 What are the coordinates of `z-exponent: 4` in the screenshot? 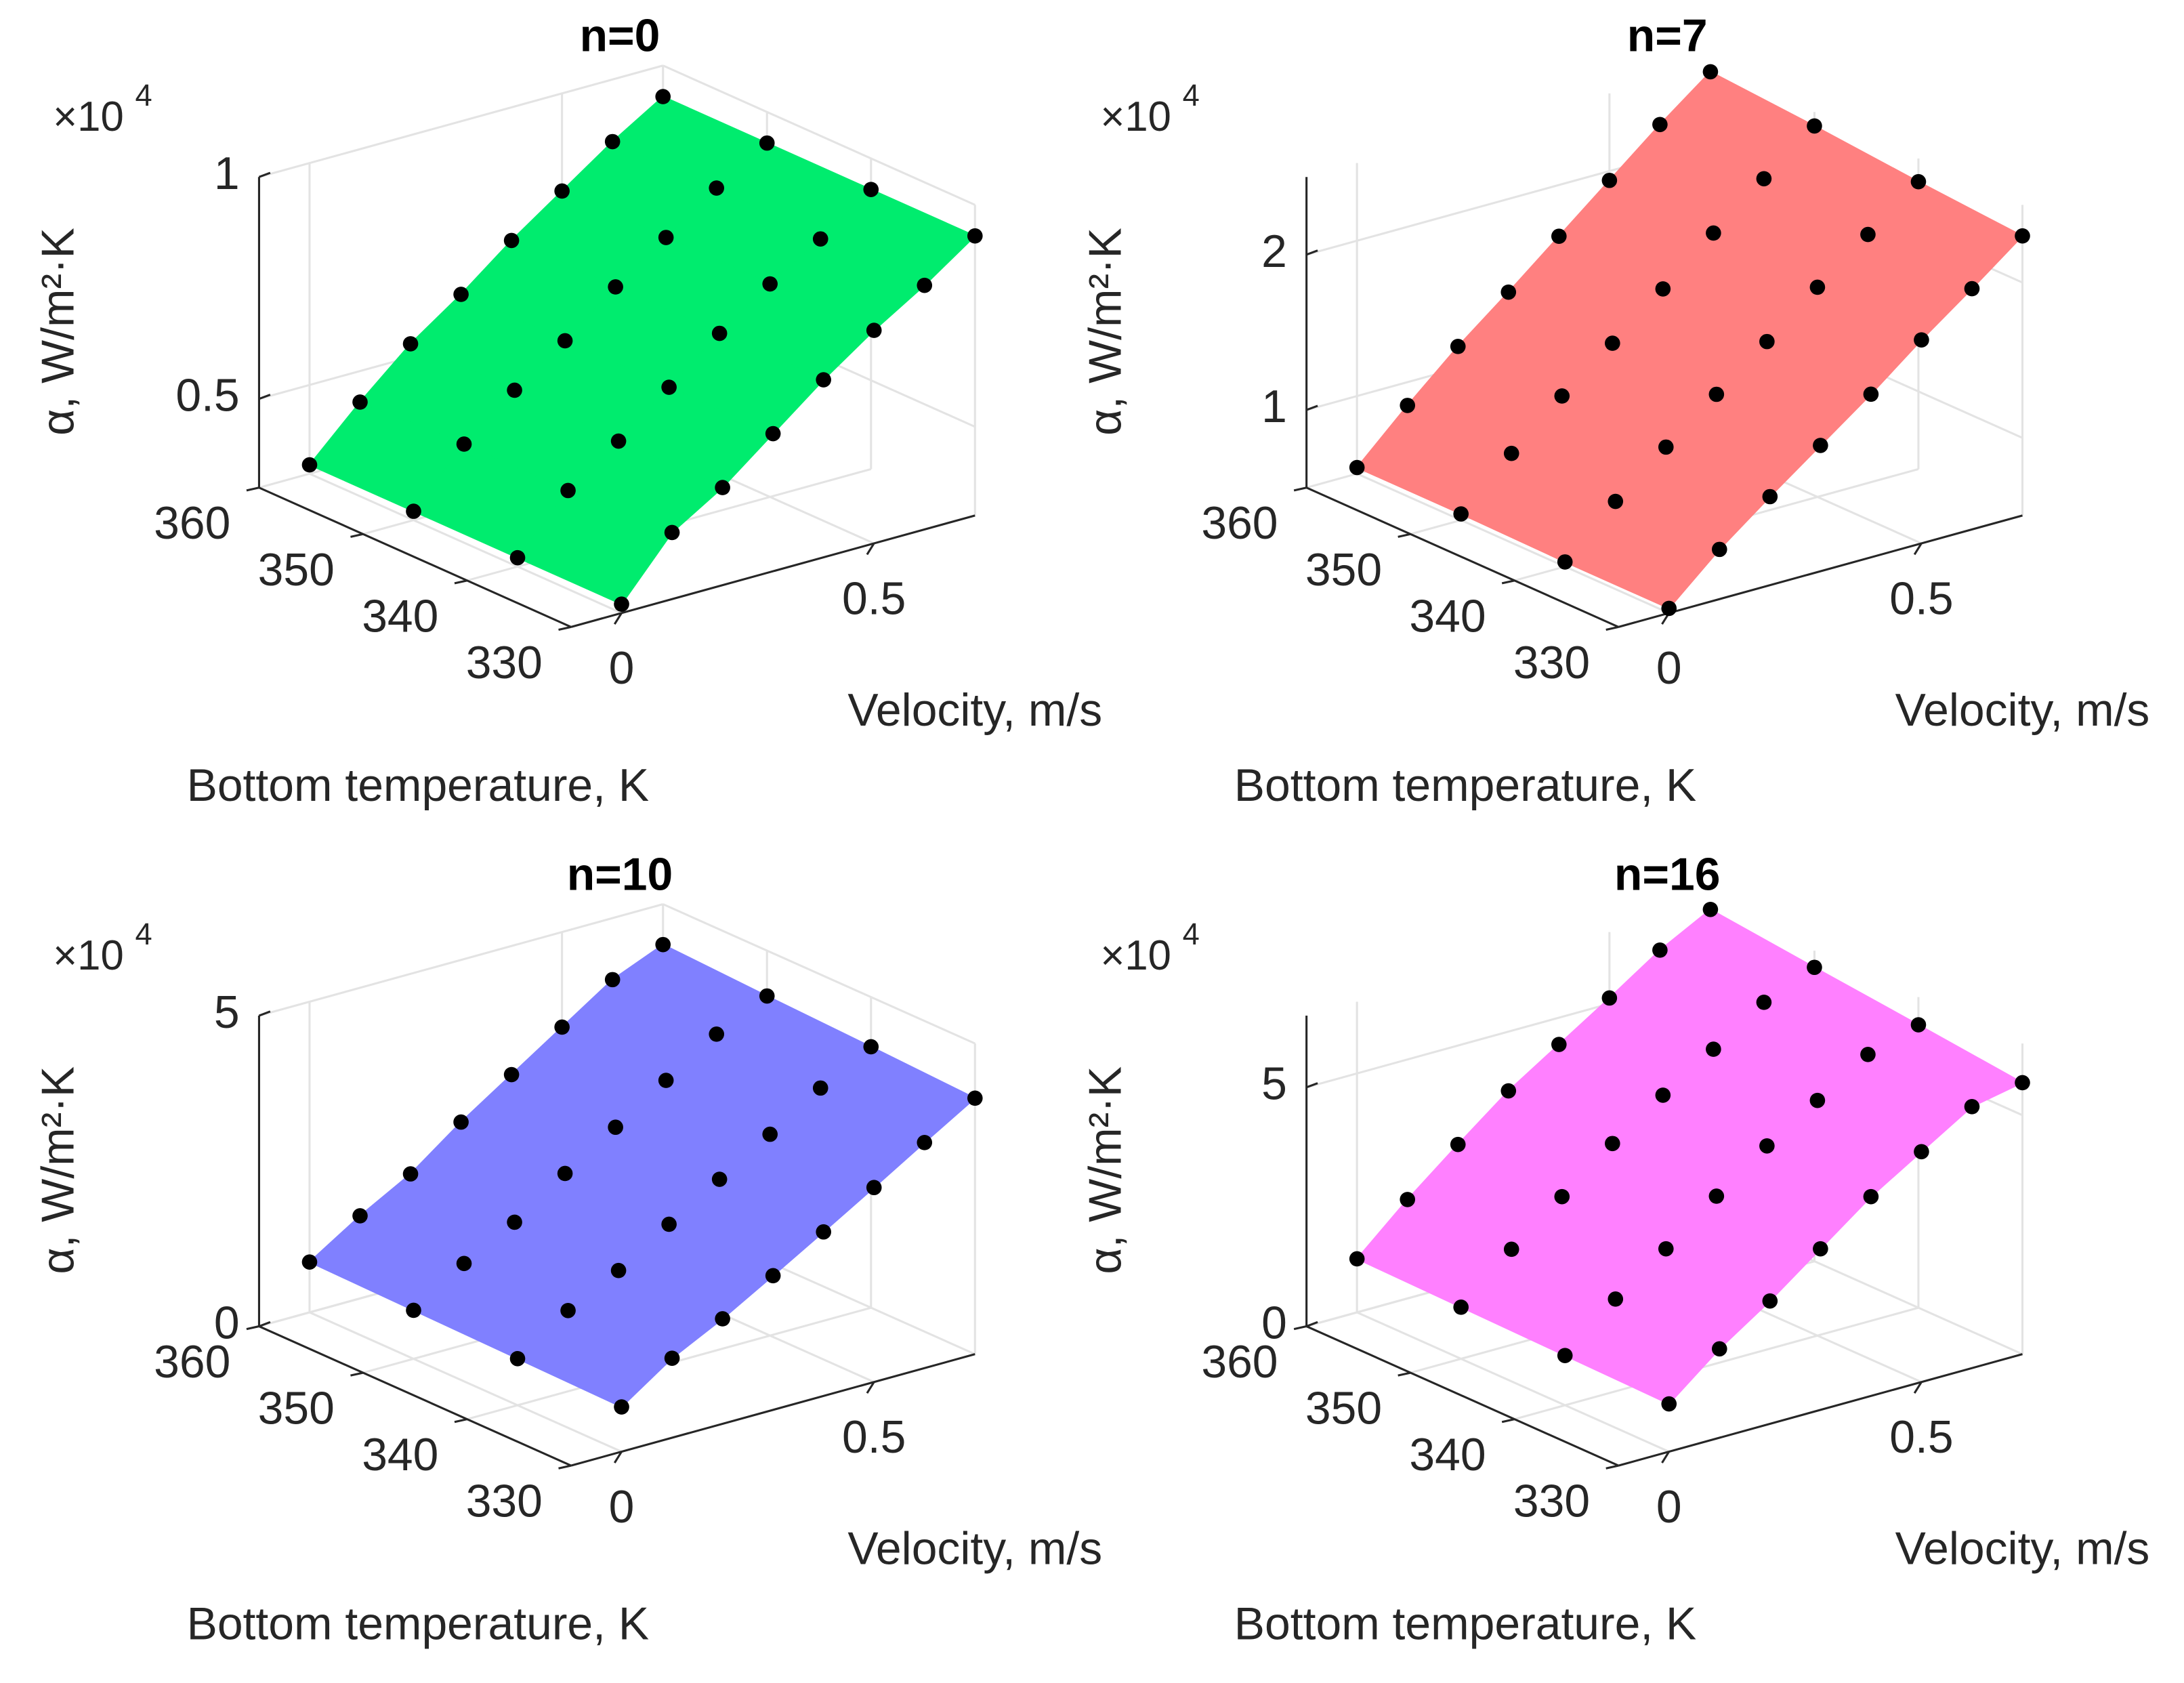 It's located at (143, 934).